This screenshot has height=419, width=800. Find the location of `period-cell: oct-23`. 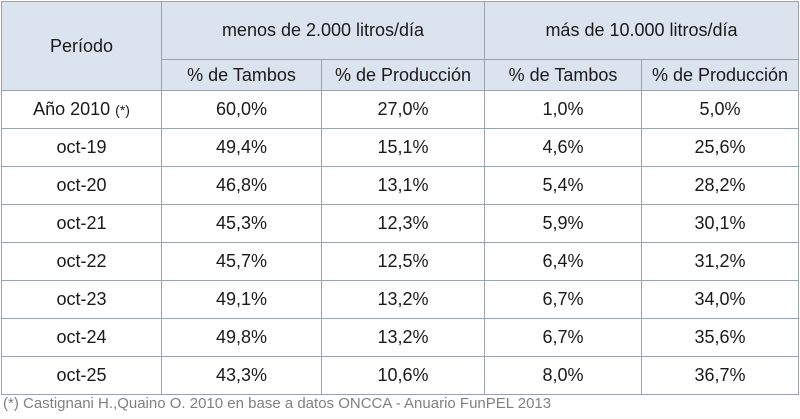

period-cell: oct-23 is located at coordinates (81, 299).